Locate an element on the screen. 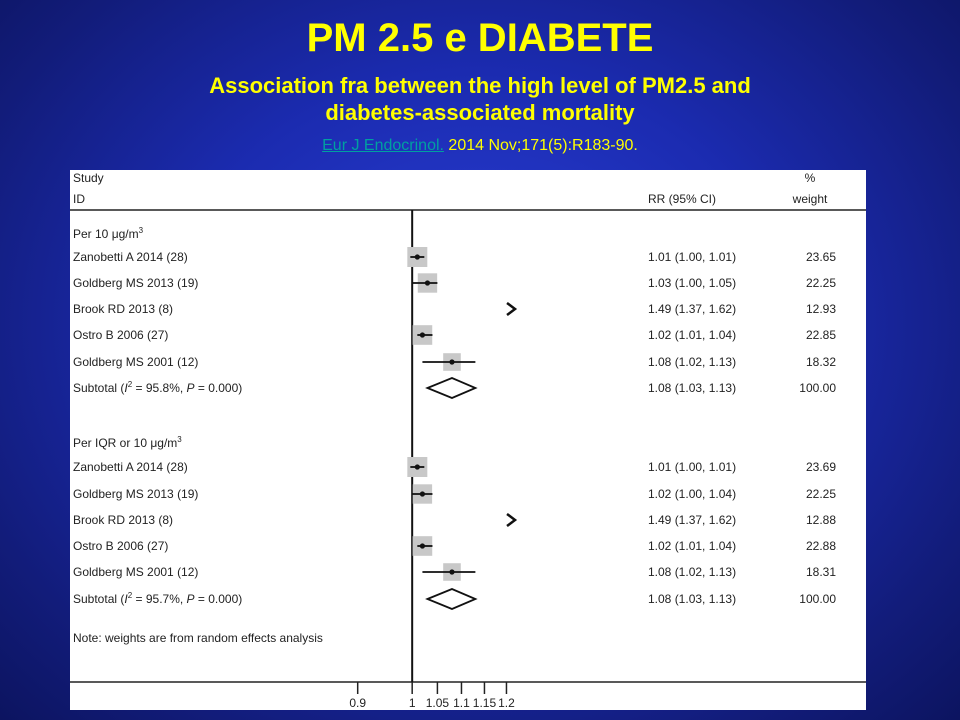  group-label: Per 10 μg/m3 is located at coordinates (108, 233).